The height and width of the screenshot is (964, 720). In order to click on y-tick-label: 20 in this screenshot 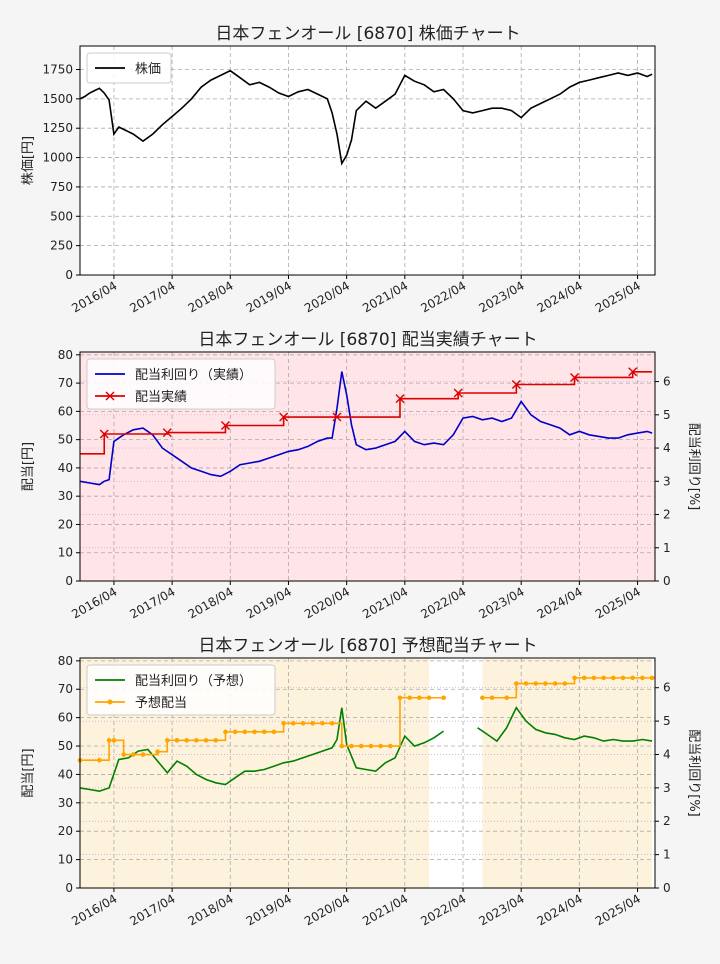, I will do `click(65, 831)`.